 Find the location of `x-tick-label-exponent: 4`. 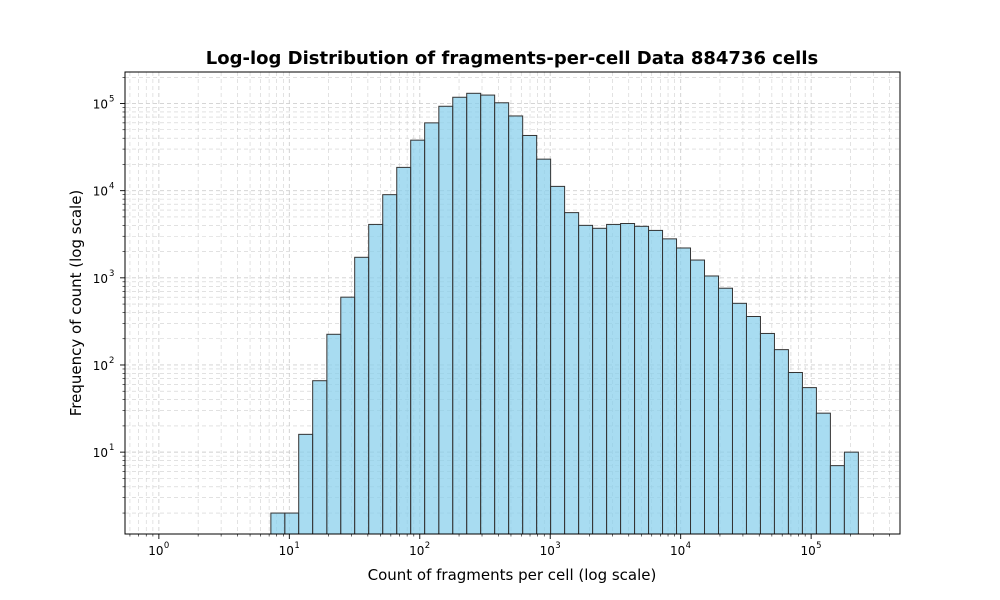

x-tick-label-exponent: 4 is located at coordinates (688, 546).